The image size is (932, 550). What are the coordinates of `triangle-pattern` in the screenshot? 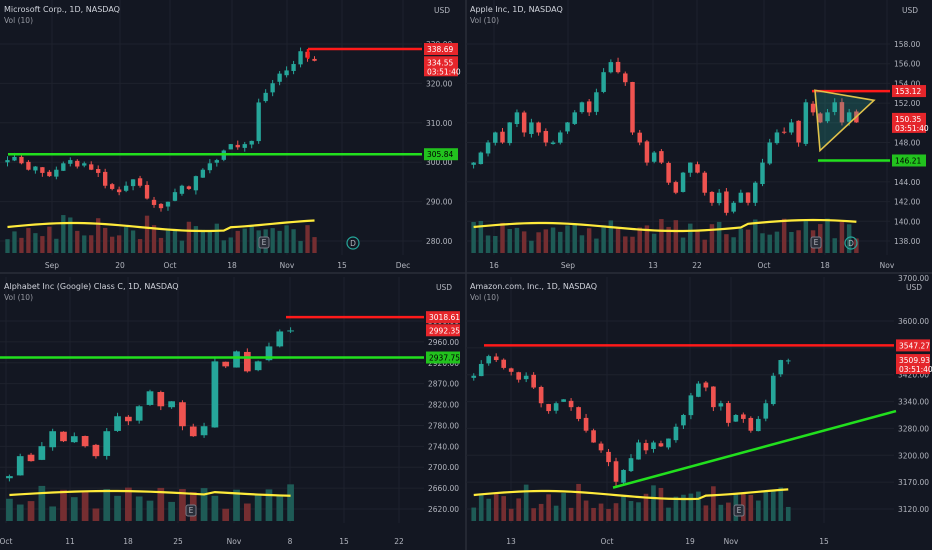 It's located at (845, 121).